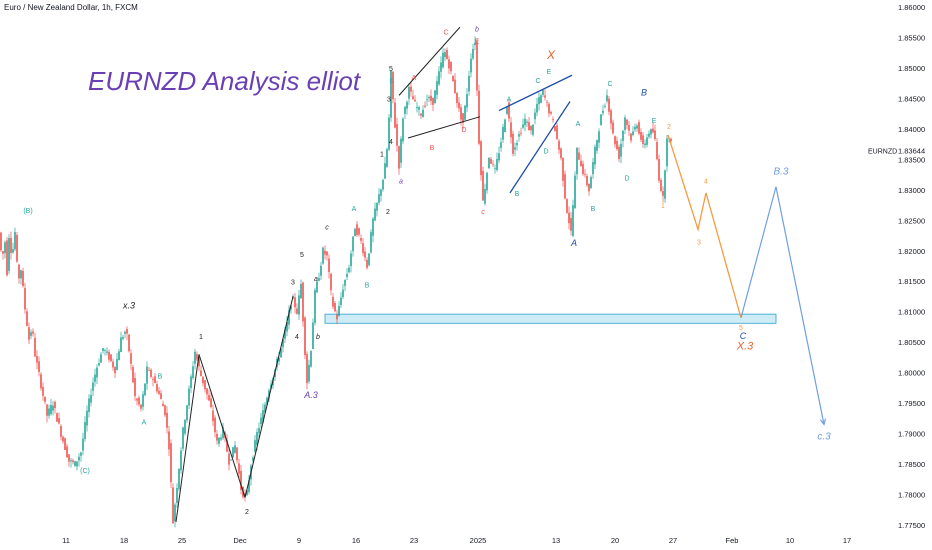 The height and width of the screenshot is (550, 932). Describe the element at coordinates (911, 251) in the screenshot. I see `price-tick-label: 1.82000` at that location.